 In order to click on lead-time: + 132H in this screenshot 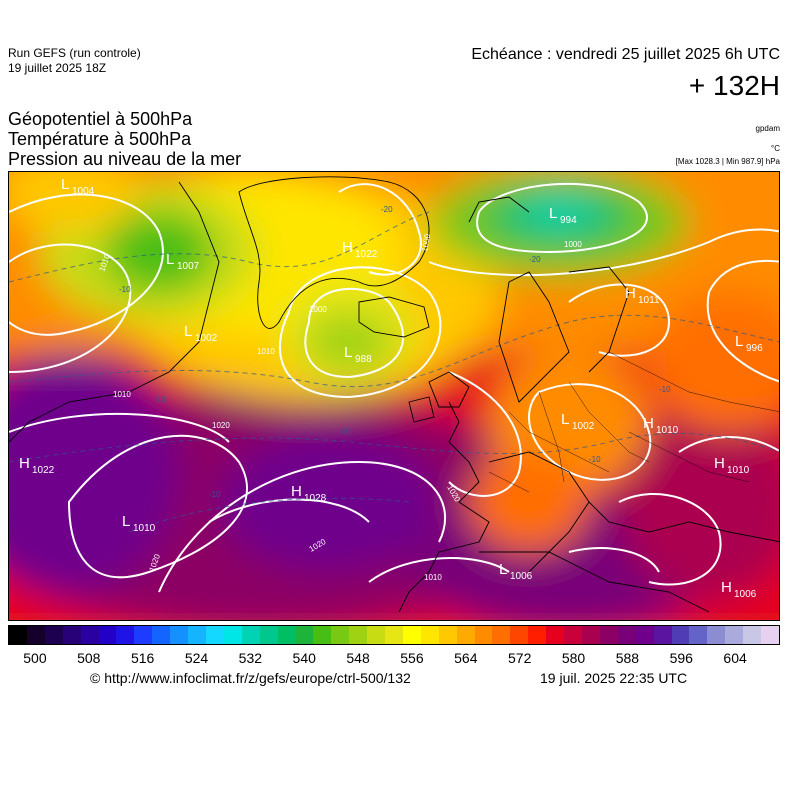, I will do `click(734, 85)`.